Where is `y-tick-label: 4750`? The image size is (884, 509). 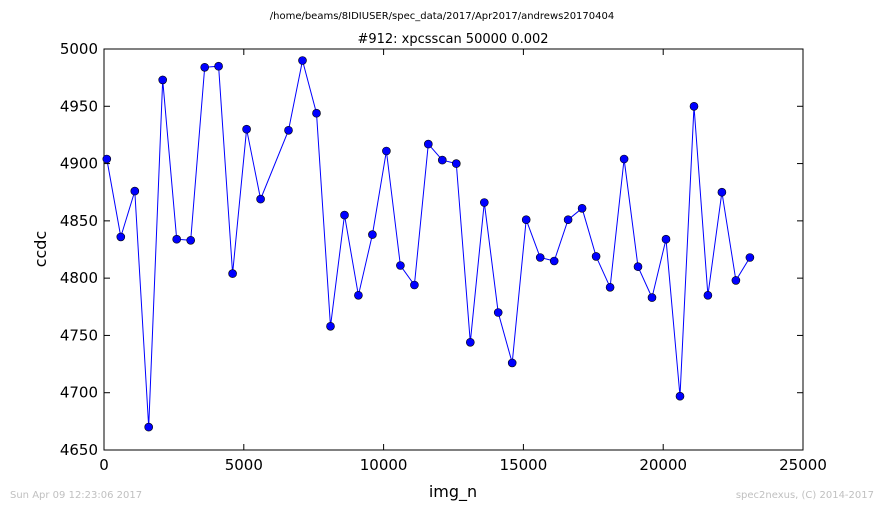
y-tick-label: 4750 is located at coordinates (79, 335).